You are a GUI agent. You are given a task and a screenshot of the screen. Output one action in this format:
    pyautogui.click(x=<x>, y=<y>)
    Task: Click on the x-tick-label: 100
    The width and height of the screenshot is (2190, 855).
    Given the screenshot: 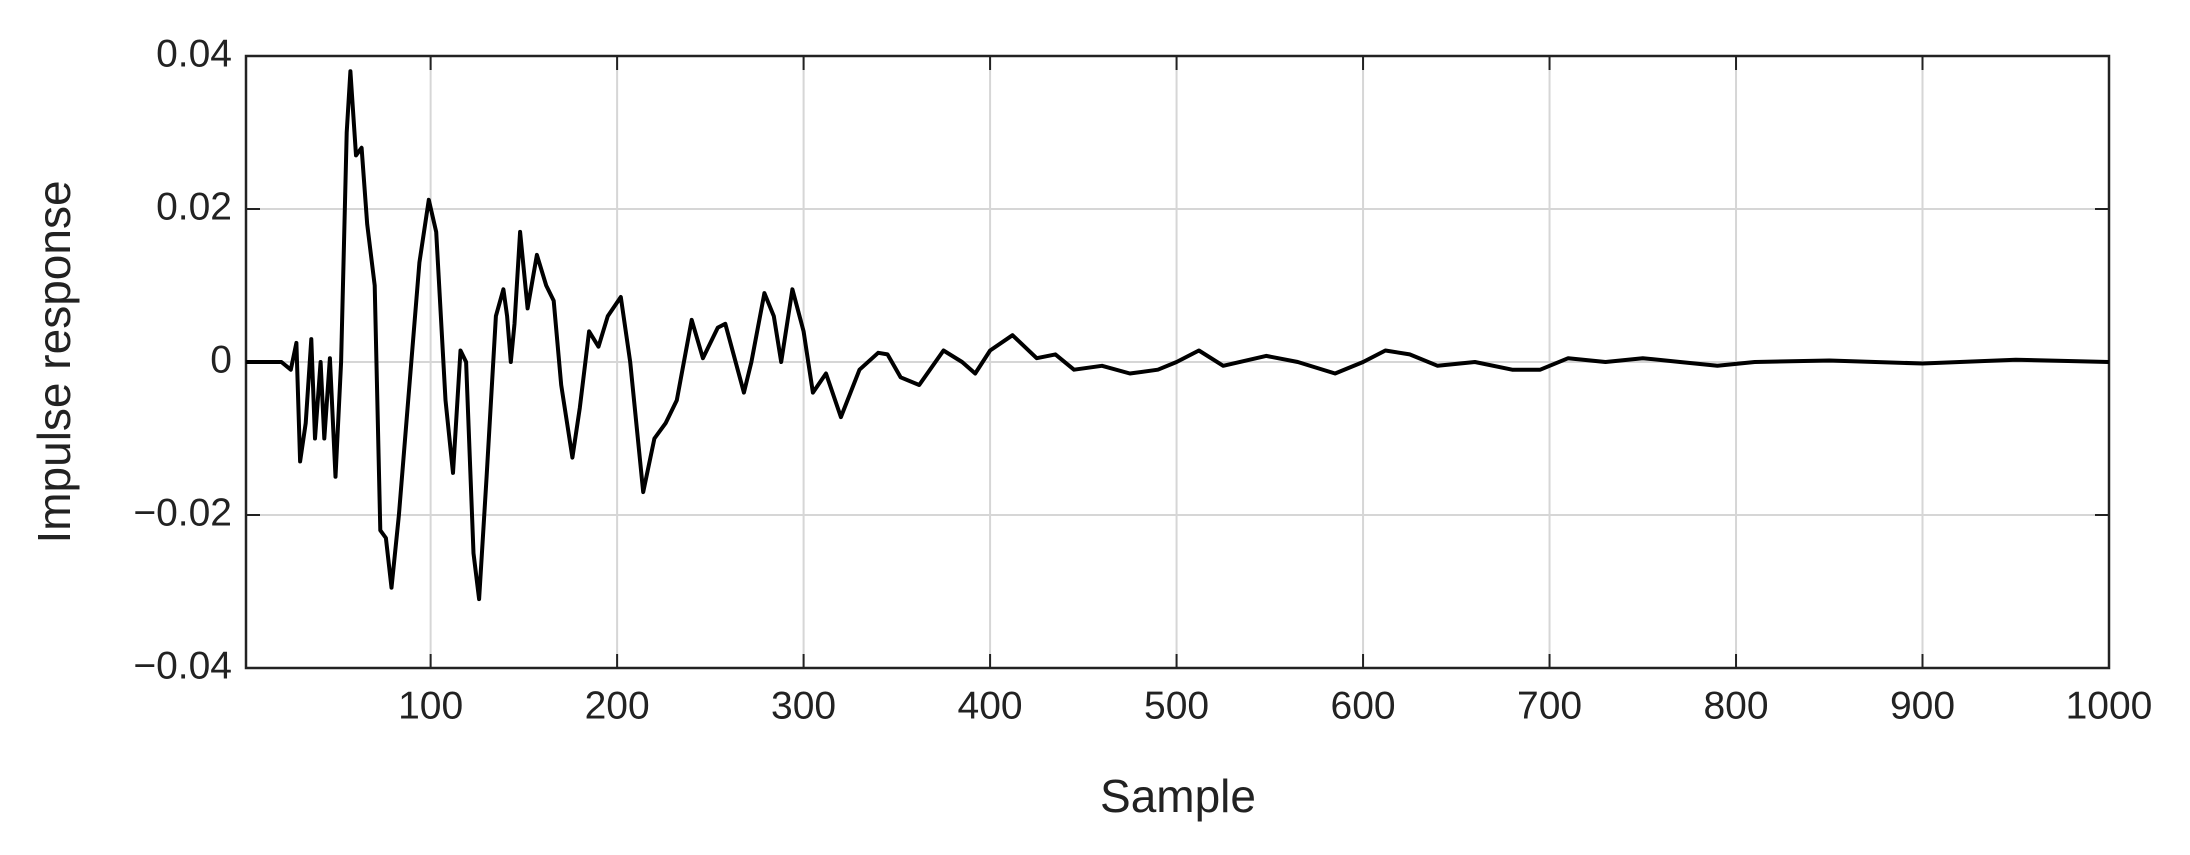 What is the action you would take?
    pyautogui.click(x=430, y=705)
    